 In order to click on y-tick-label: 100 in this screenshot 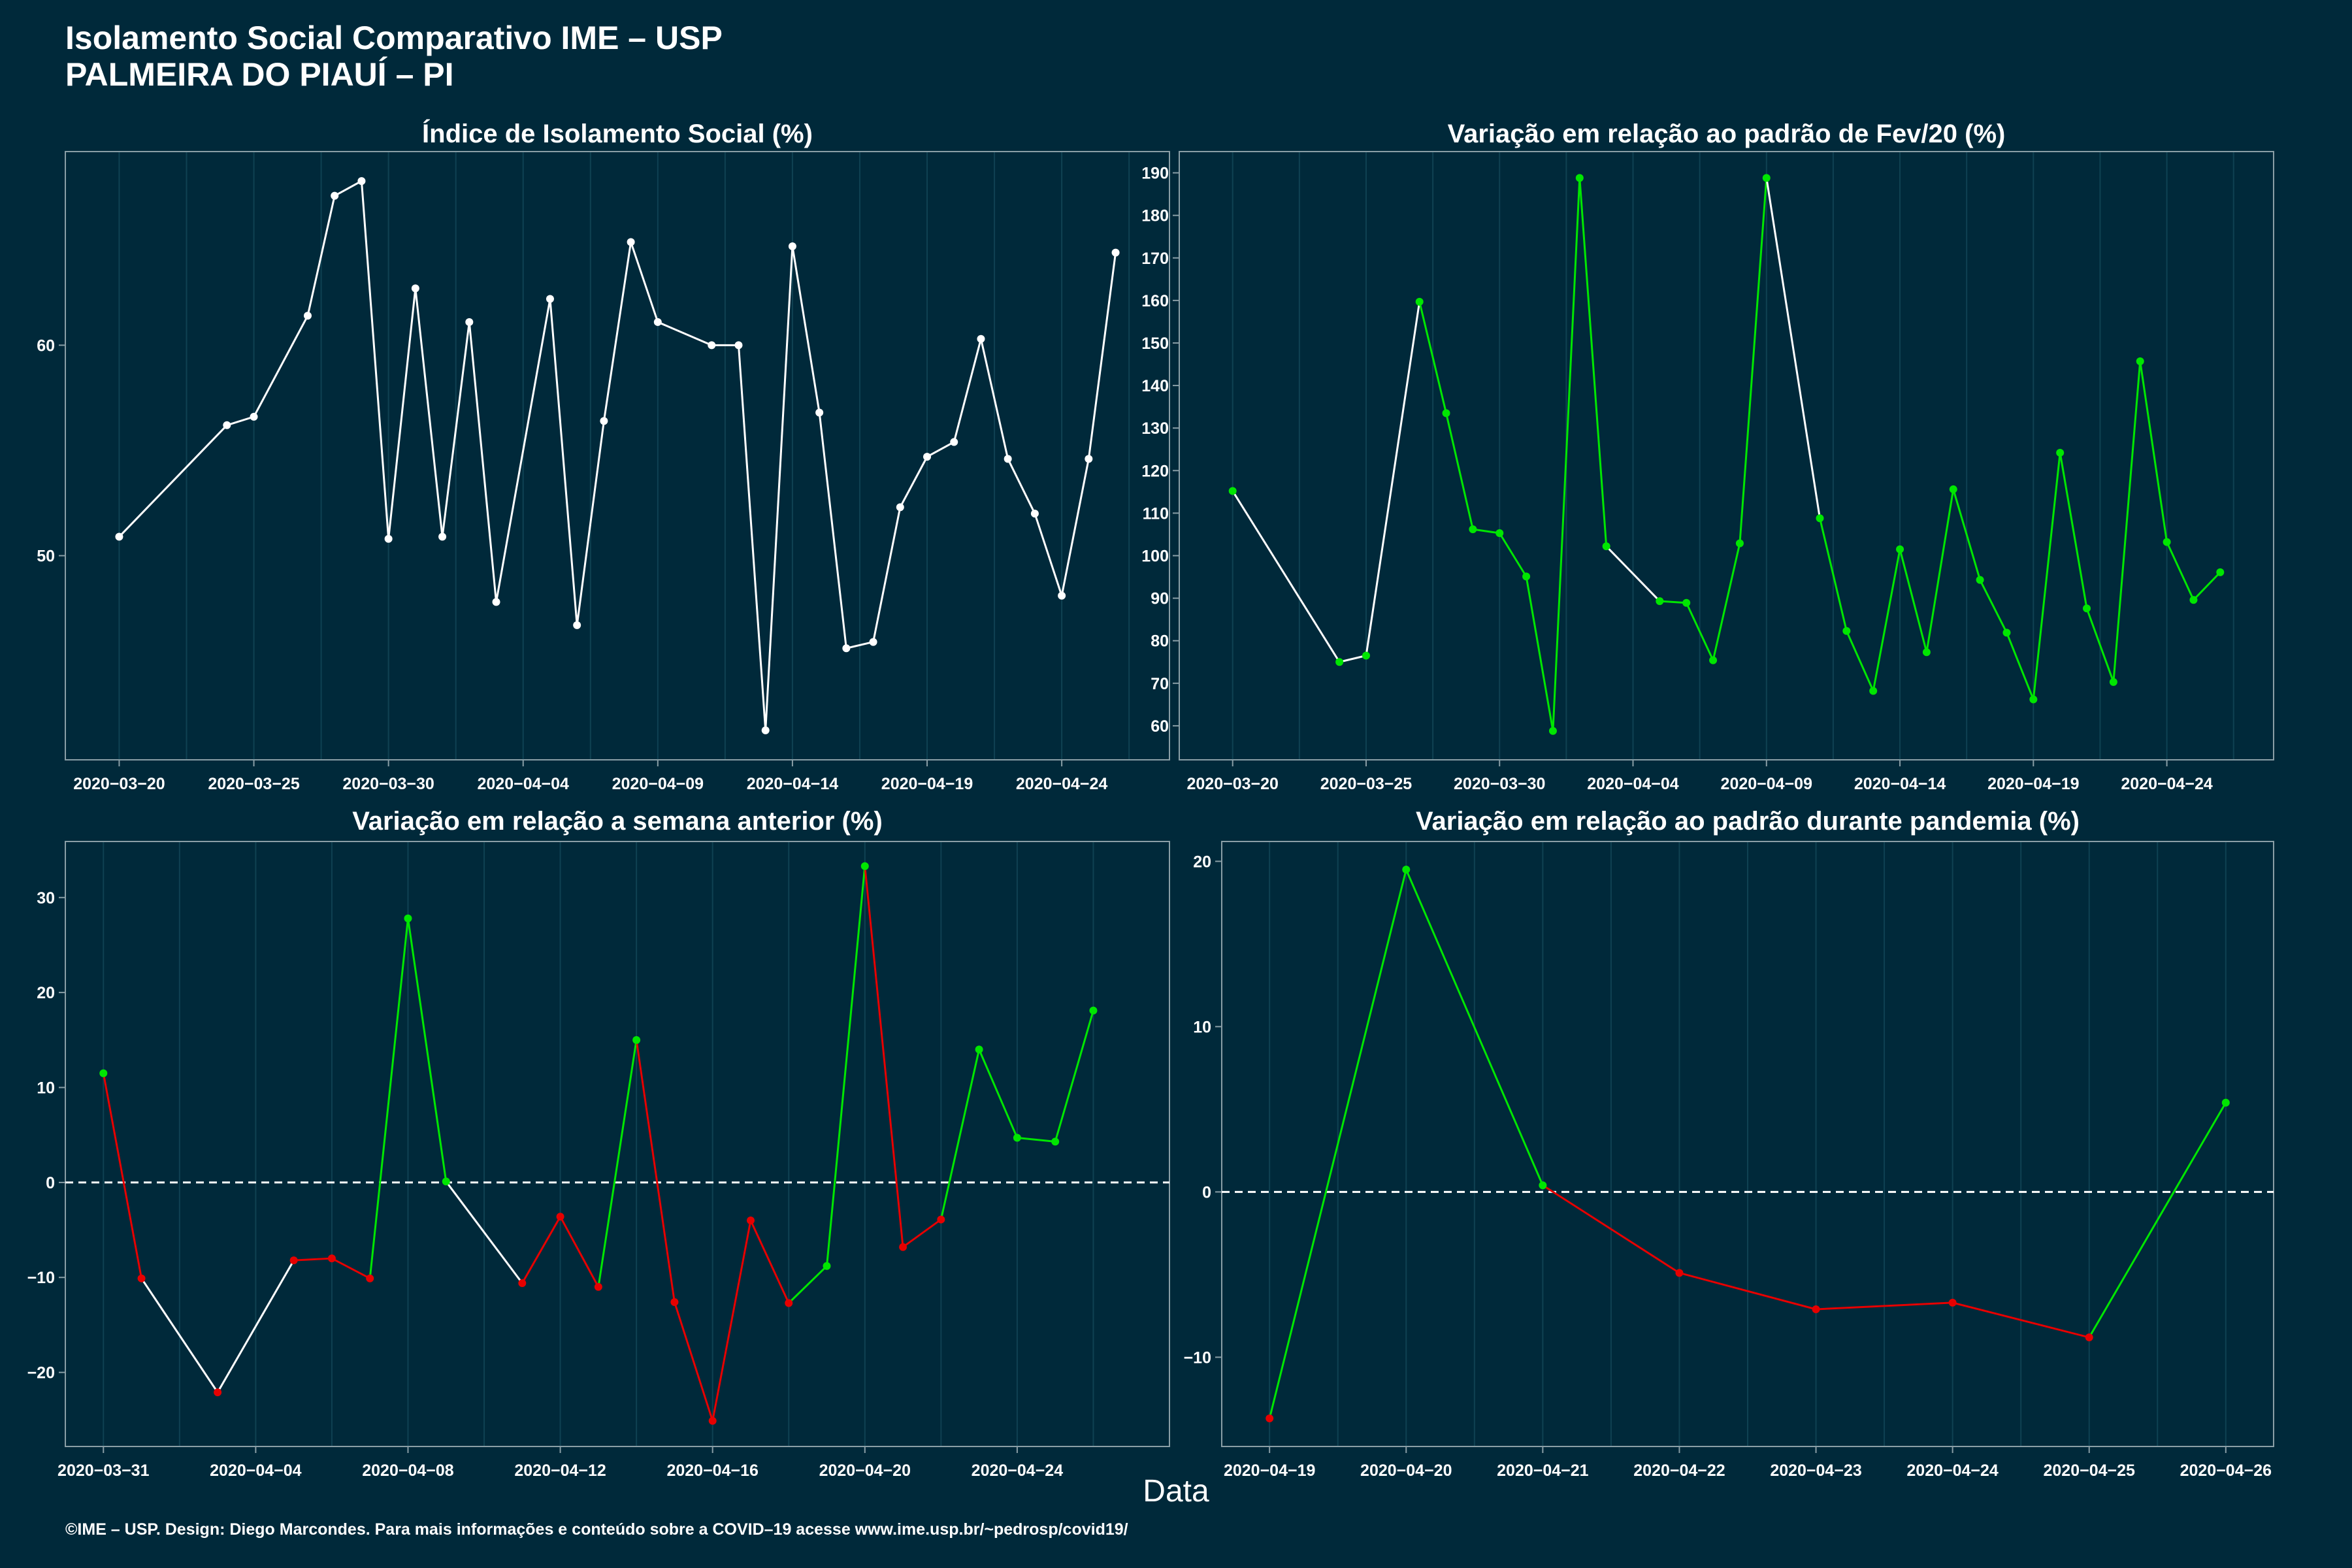, I will do `click(1155, 556)`.